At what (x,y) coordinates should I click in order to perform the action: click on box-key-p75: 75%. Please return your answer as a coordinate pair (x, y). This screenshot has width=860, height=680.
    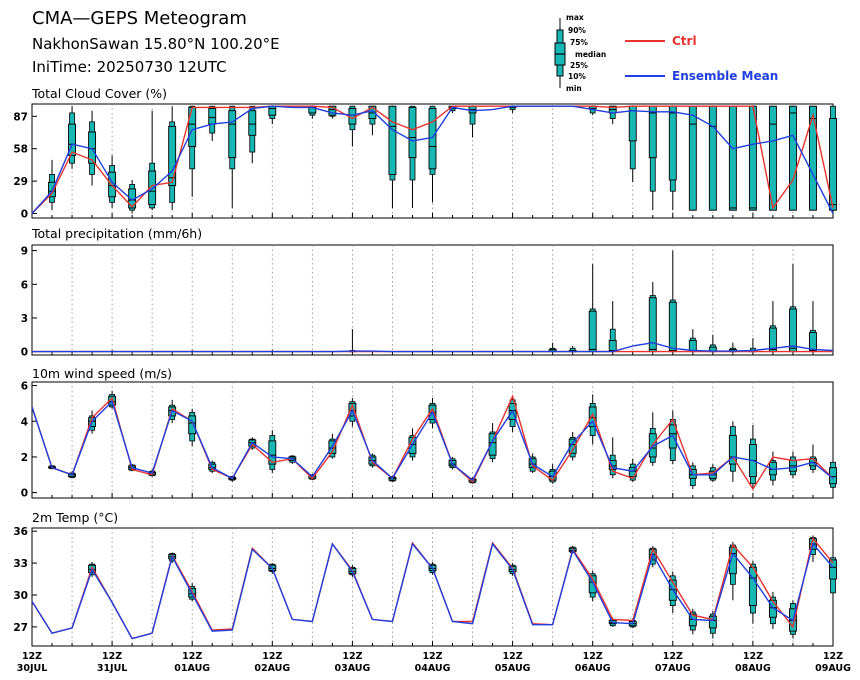
    Looking at the image, I should click on (579, 42).